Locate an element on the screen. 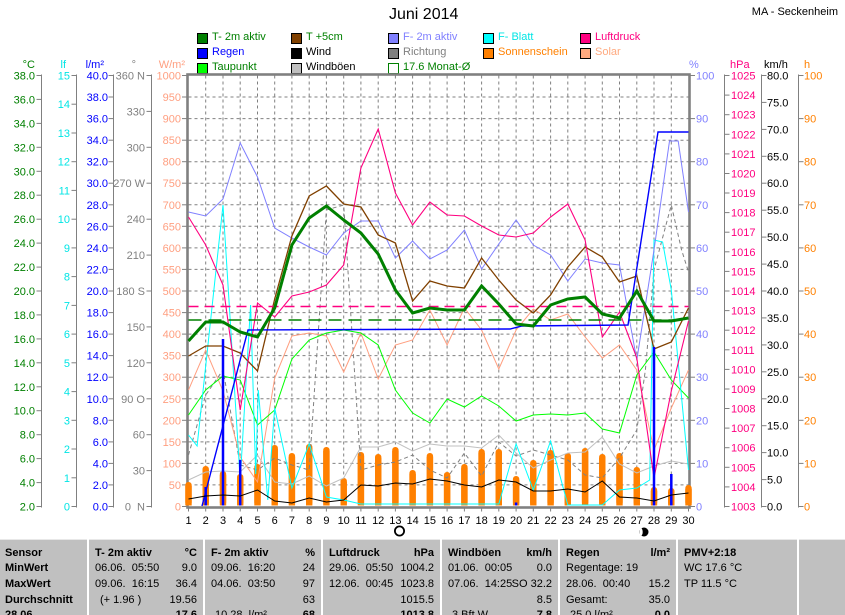 The image size is (845, 615). svg-text: 1021 is located at coordinates (743, 155).